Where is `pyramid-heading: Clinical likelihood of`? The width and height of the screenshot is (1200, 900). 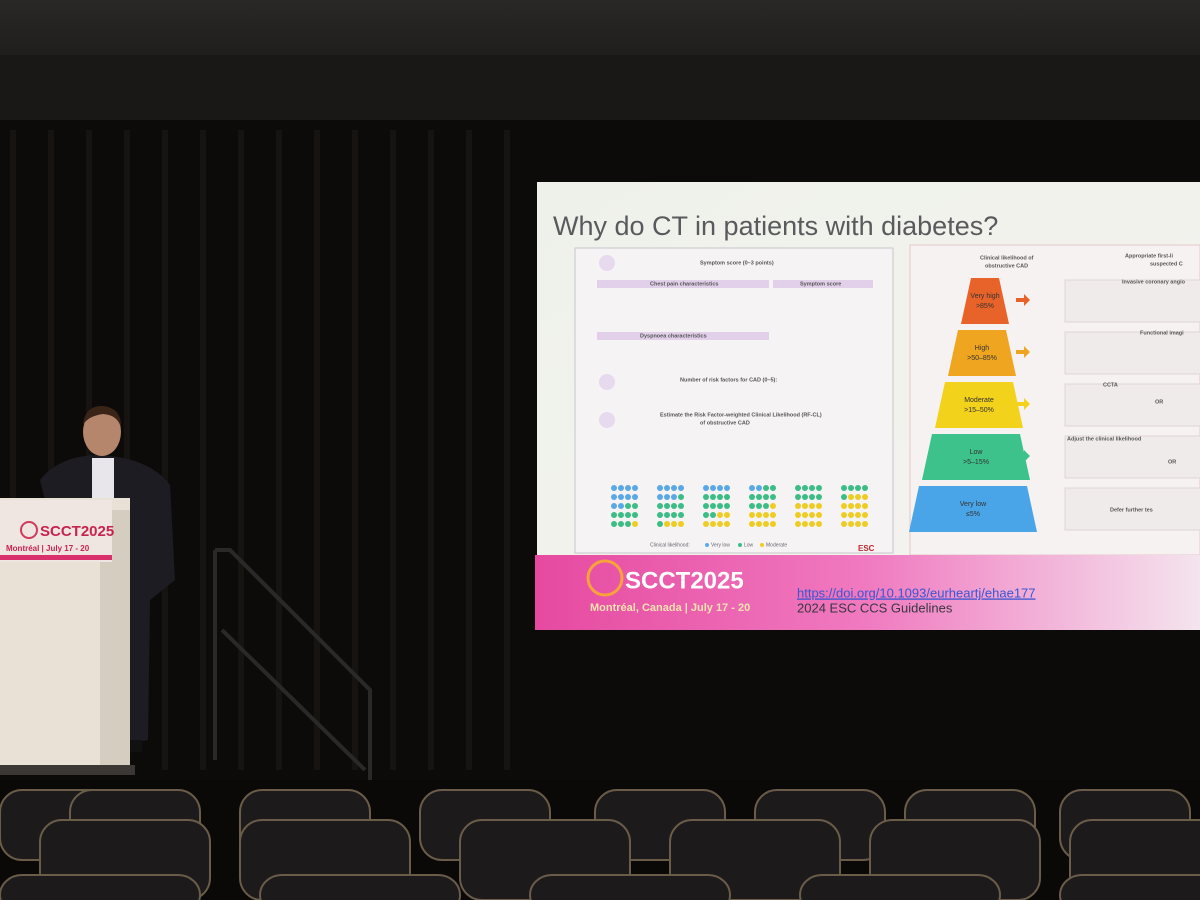 pyramid-heading: Clinical likelihood of is located at coordinates (1007, 258).